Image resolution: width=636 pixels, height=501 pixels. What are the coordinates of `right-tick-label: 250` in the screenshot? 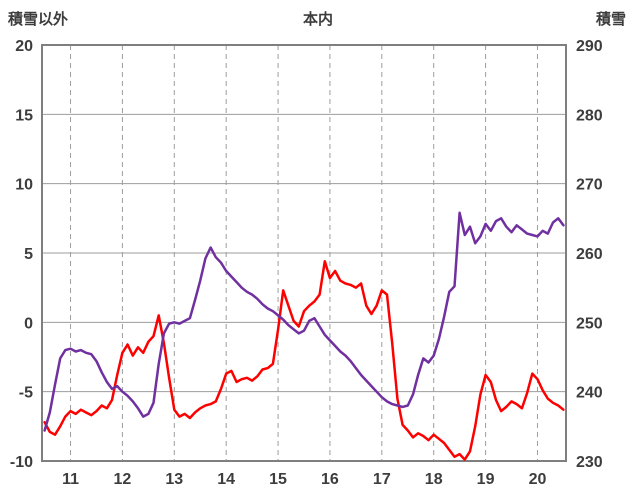 It's located at (589, 323).